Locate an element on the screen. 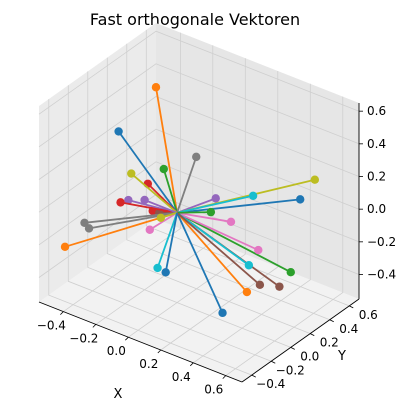 The width and height of the screenshot is (410, 417). y-axis-label: Y is located at coordinates (341, 356).